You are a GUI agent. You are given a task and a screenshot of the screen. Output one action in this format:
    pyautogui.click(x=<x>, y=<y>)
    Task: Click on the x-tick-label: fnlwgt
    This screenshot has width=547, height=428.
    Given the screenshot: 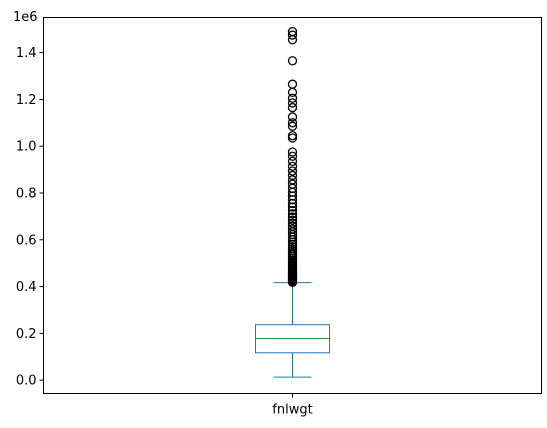 What is the action you would take?
    pyautogui.click(x=292, y=410)
    